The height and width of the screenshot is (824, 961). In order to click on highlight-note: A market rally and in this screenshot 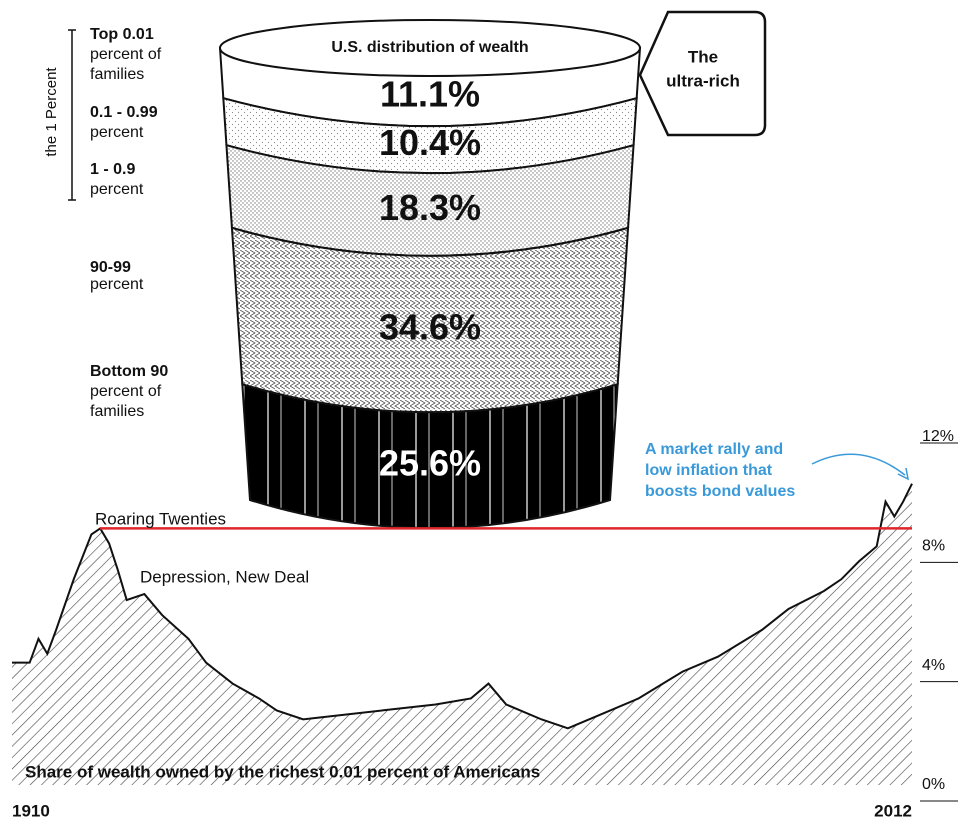, I will do `click(714, 449)`.